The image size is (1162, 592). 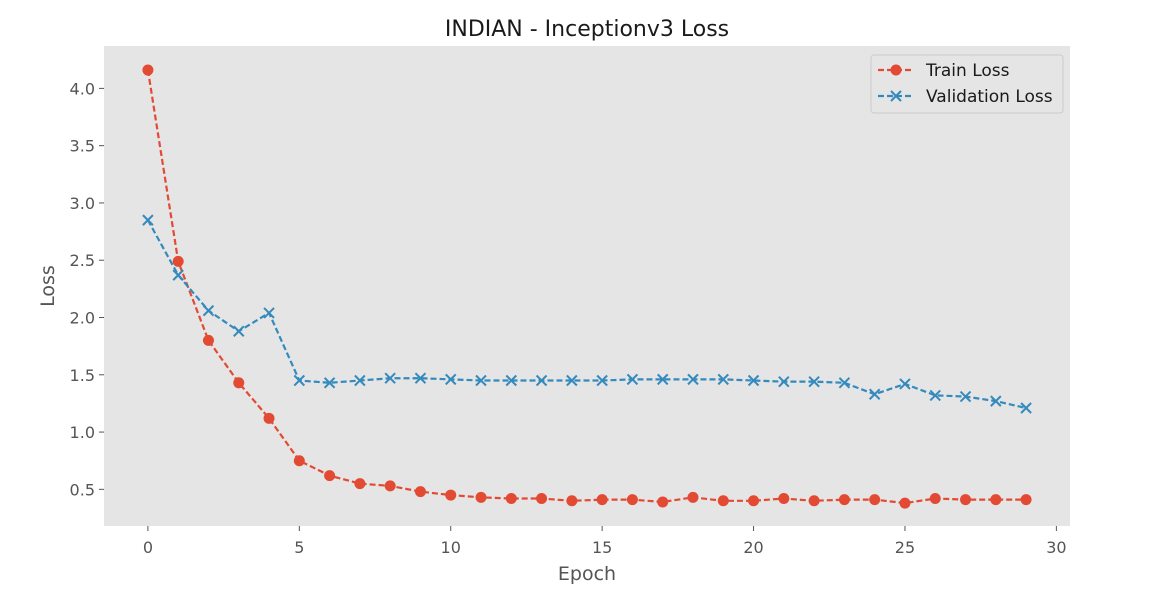 What do you see at coordinates (753, 547) in the screenshot?
I see `x-tick-label: 20` at bounding box center [753, 547].